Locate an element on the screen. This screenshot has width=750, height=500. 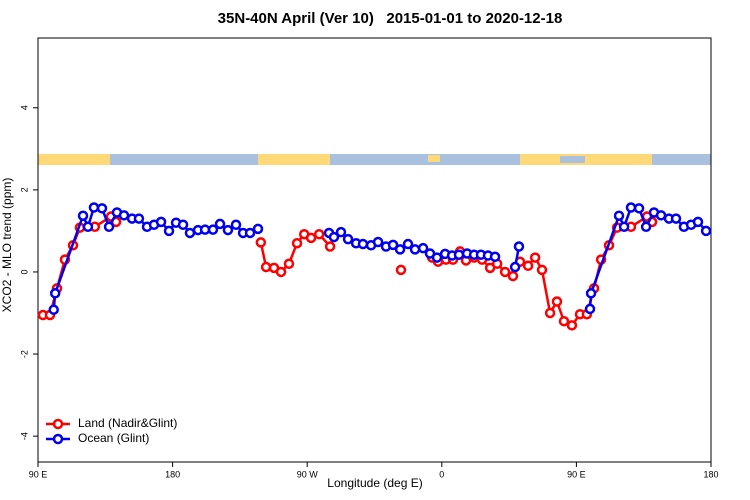
y-tick-label: -2 is located at coordinates (24, 354).